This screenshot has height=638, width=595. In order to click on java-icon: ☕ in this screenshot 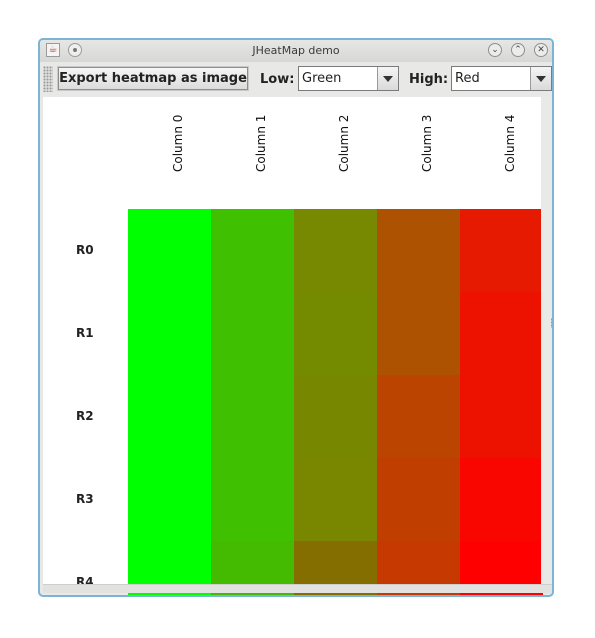, I will do `click(53, 50)`.